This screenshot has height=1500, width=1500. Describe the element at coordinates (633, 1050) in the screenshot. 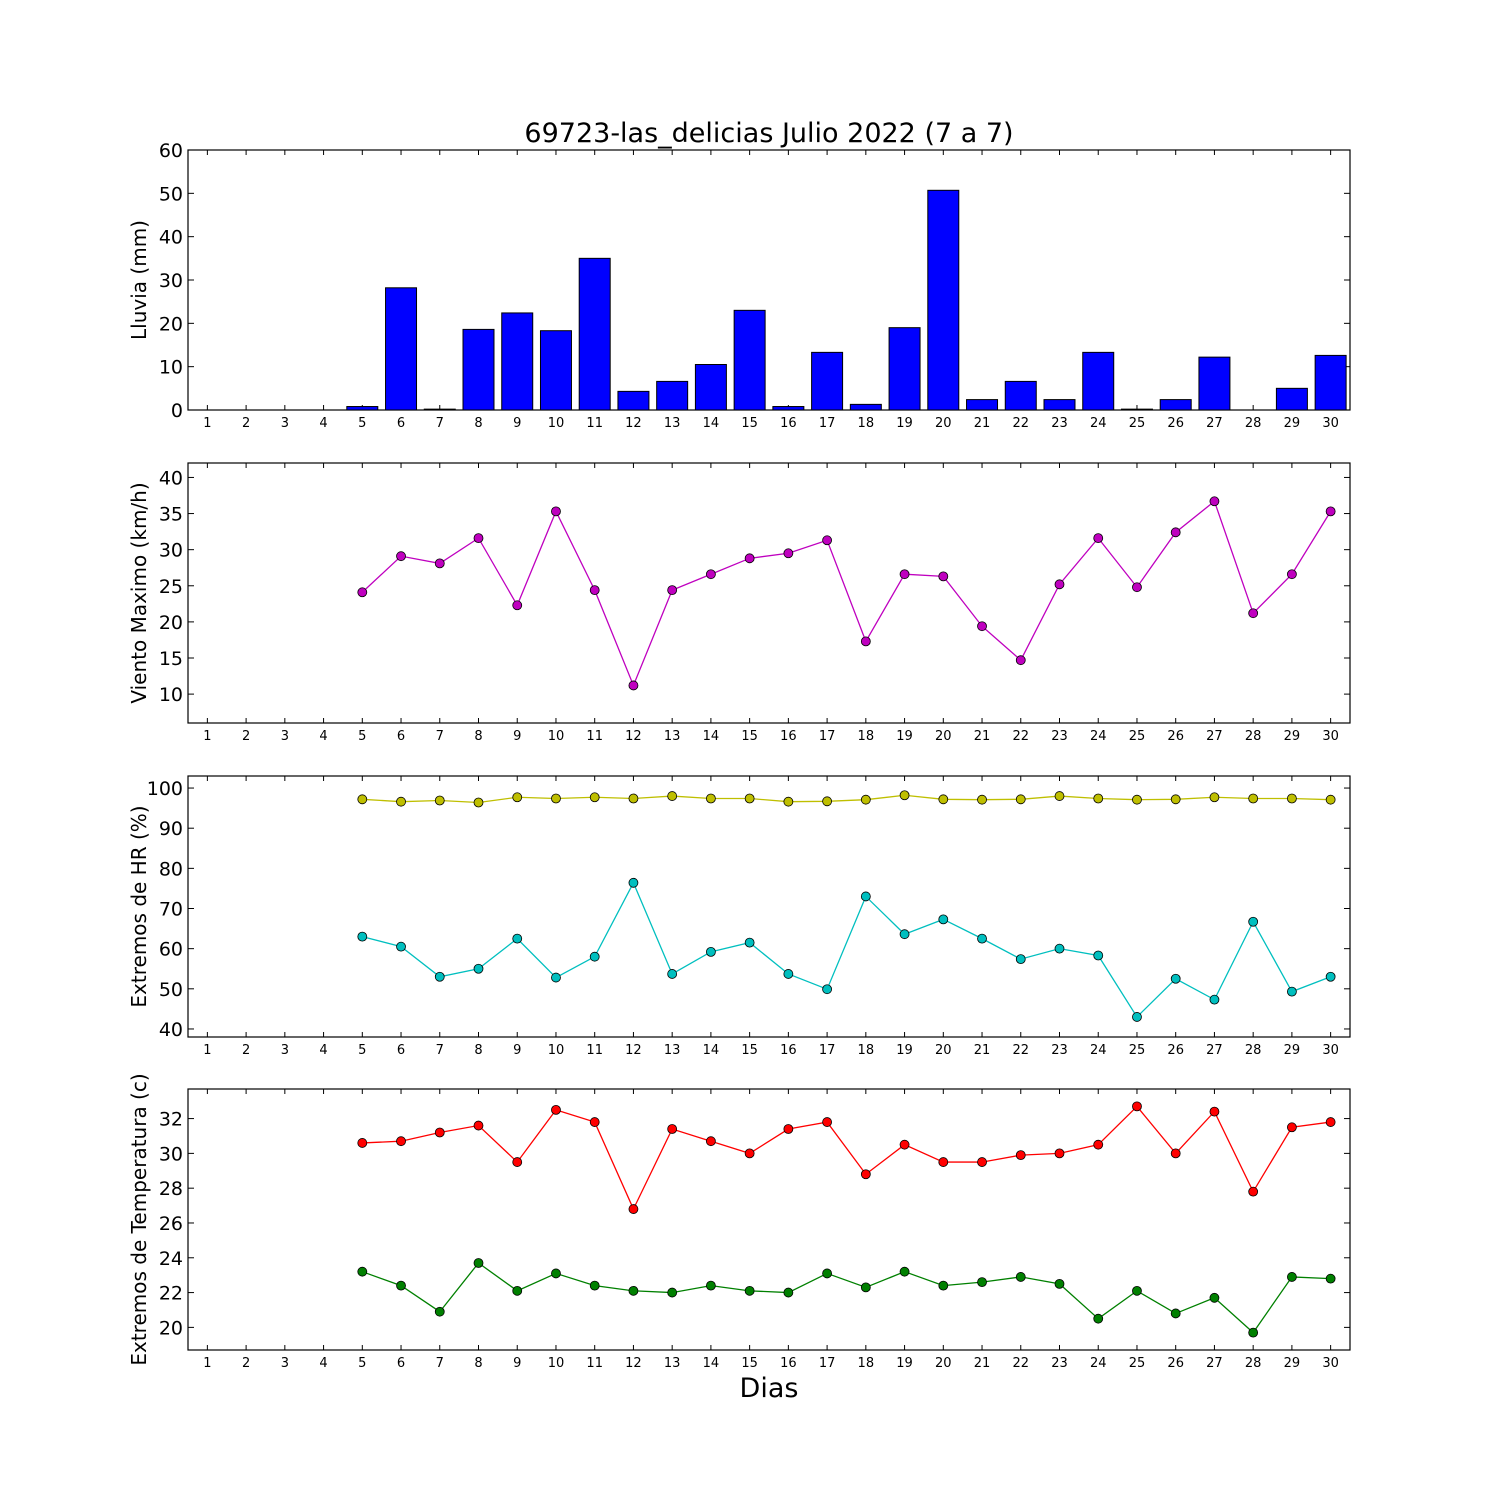

I see `x-tick-label: 12` at that location.